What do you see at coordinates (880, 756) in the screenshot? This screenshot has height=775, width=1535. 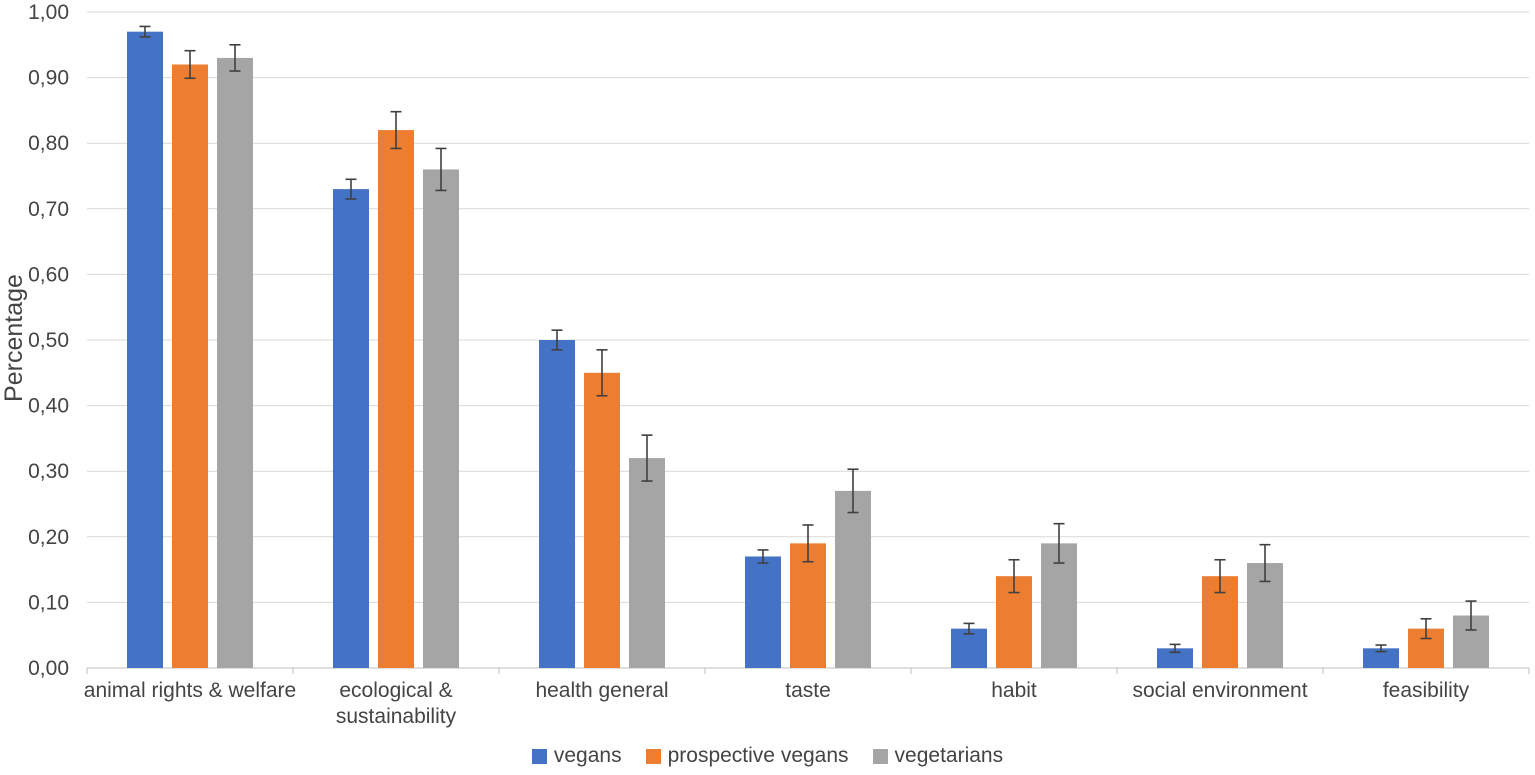 I see `legend-swatch-vegetarians` at bounding box center [880, 756].